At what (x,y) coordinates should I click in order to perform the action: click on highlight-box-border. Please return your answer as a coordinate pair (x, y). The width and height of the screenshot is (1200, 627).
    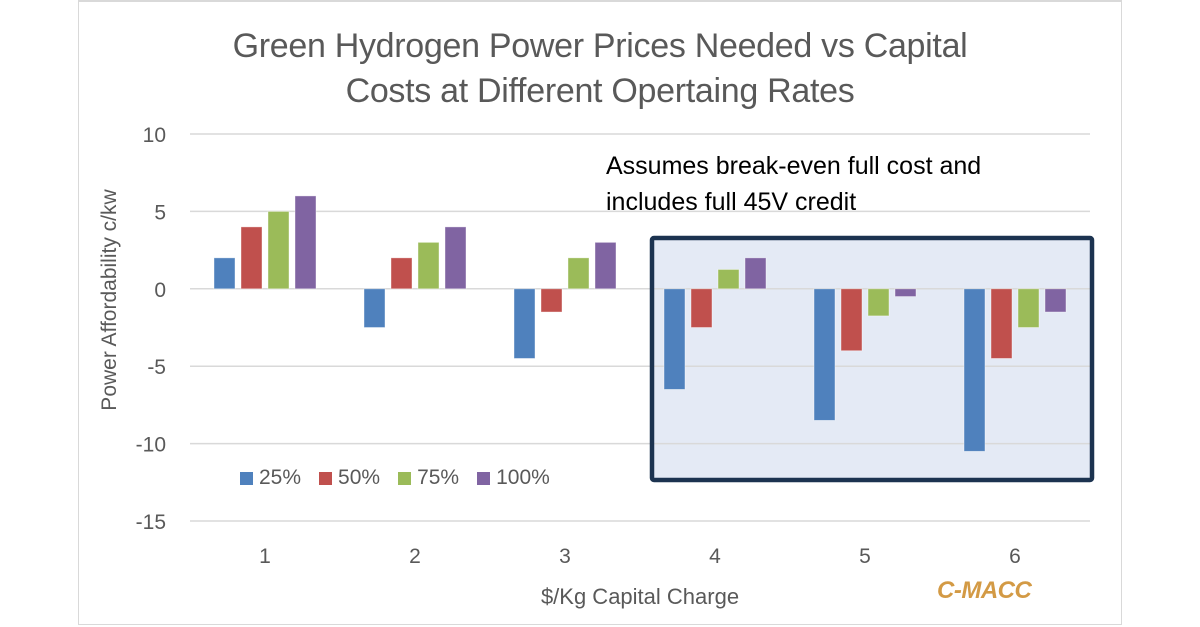
    Looking at the image, I should click on (872, 359).